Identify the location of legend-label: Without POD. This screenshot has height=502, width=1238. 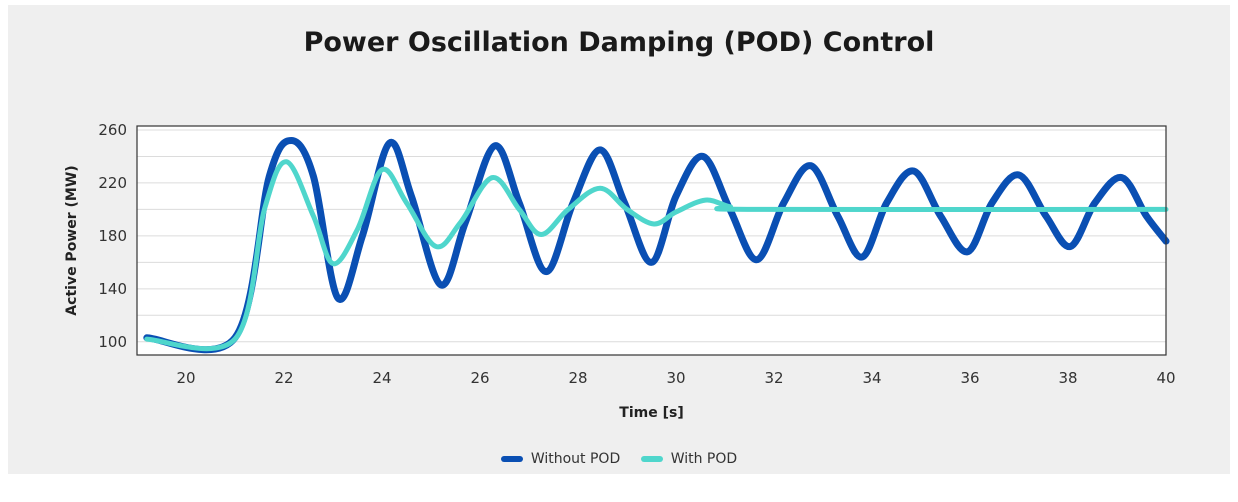
(575, 459).